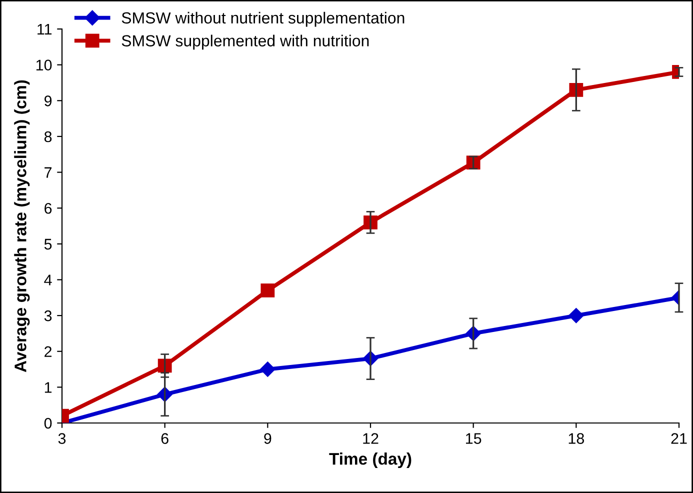 This screenshot has width=693, height=493. Describe the element at coordinates (48, 172) in the screenshot. I see `y-tick-label: 7` at that location.